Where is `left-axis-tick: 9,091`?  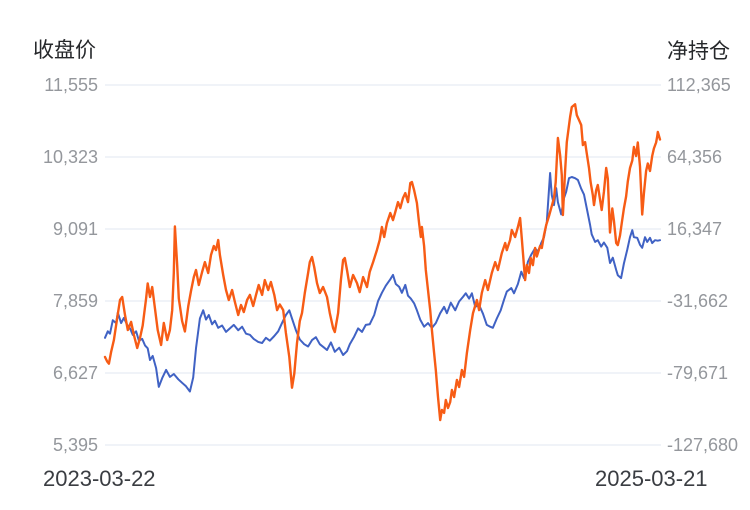 left-axis-tick: 9,091 is located at coordinates (75, 229).